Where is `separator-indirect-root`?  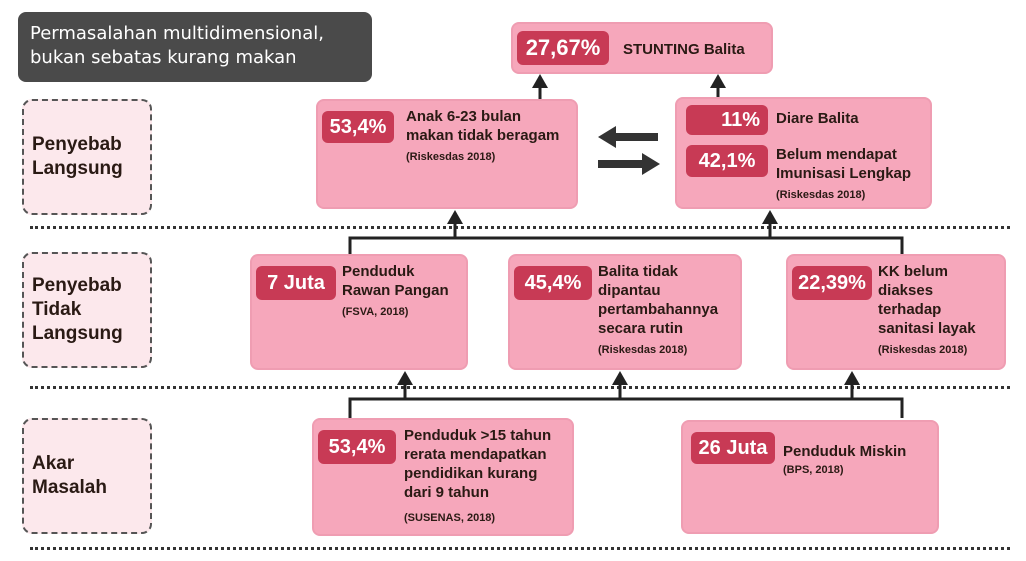 separator-indirect-root is located at coordinates (520, 387).